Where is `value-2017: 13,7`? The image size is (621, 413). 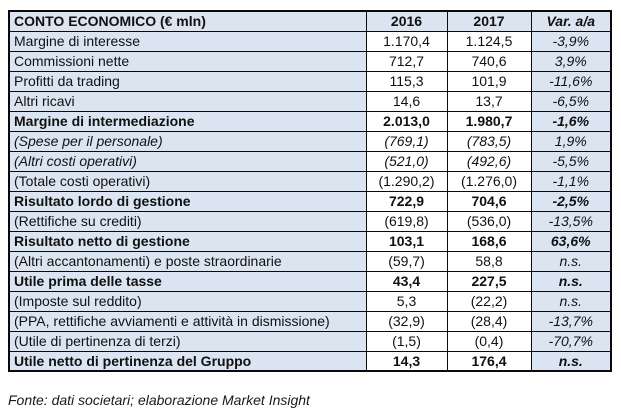
value-2017: 13,7 is located at coordinates (489, 101).